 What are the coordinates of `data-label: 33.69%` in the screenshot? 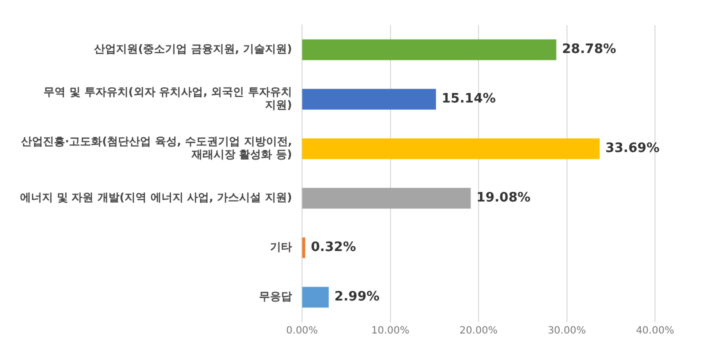 It's located at (632, 148).